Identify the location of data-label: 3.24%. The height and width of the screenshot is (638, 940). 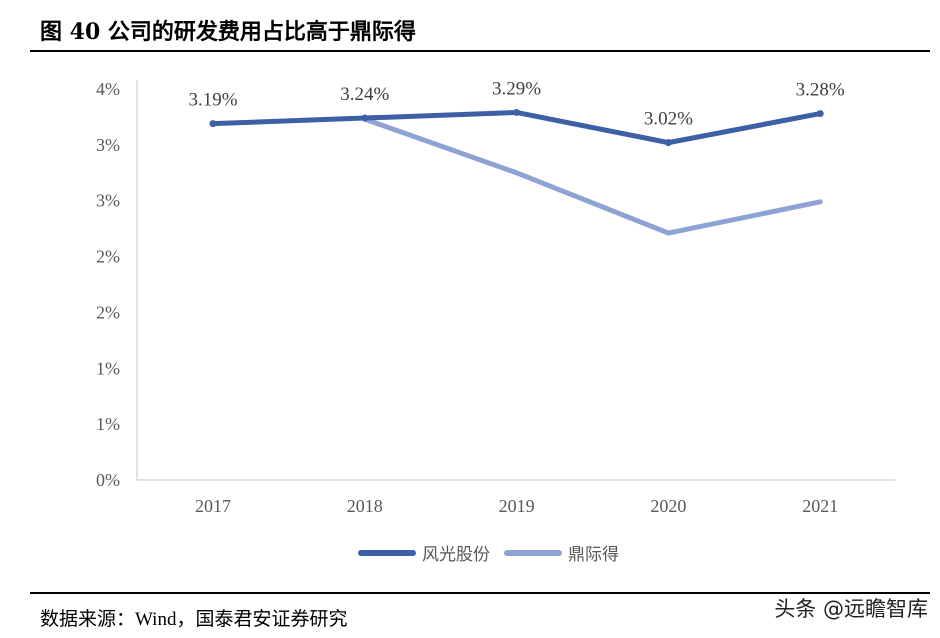
(364, 94).